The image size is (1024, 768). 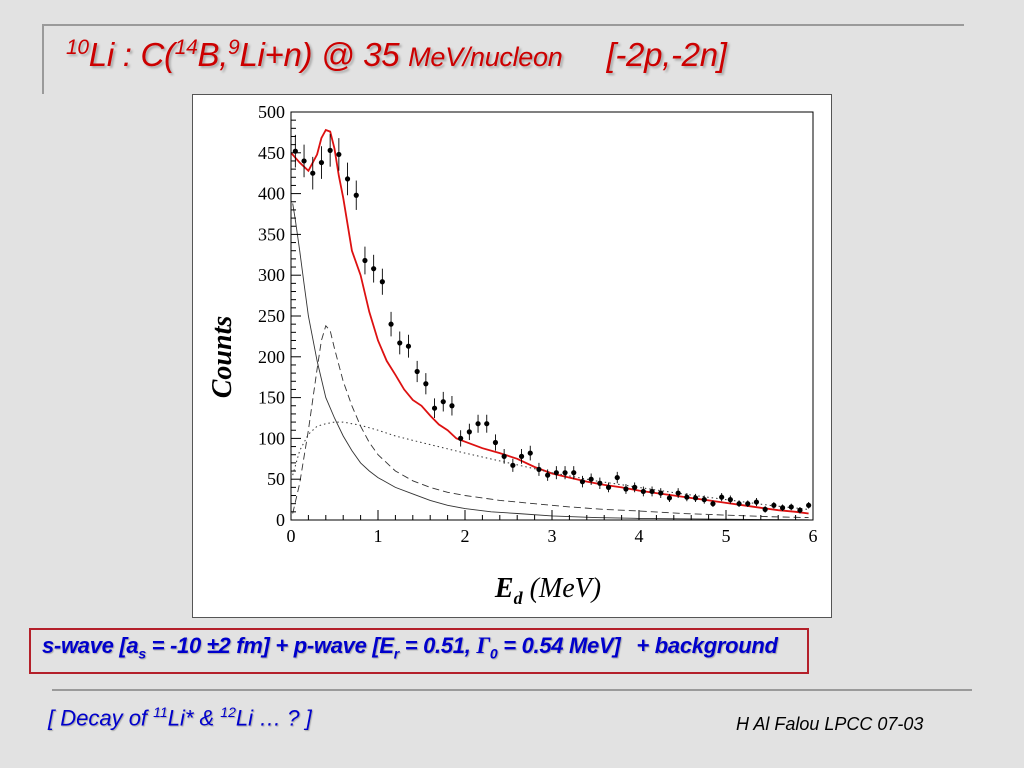 What do you see at coordinates (280, 520) in the screenshot?
I see `y-tick-label: 0` at bounding box center [280, 520].